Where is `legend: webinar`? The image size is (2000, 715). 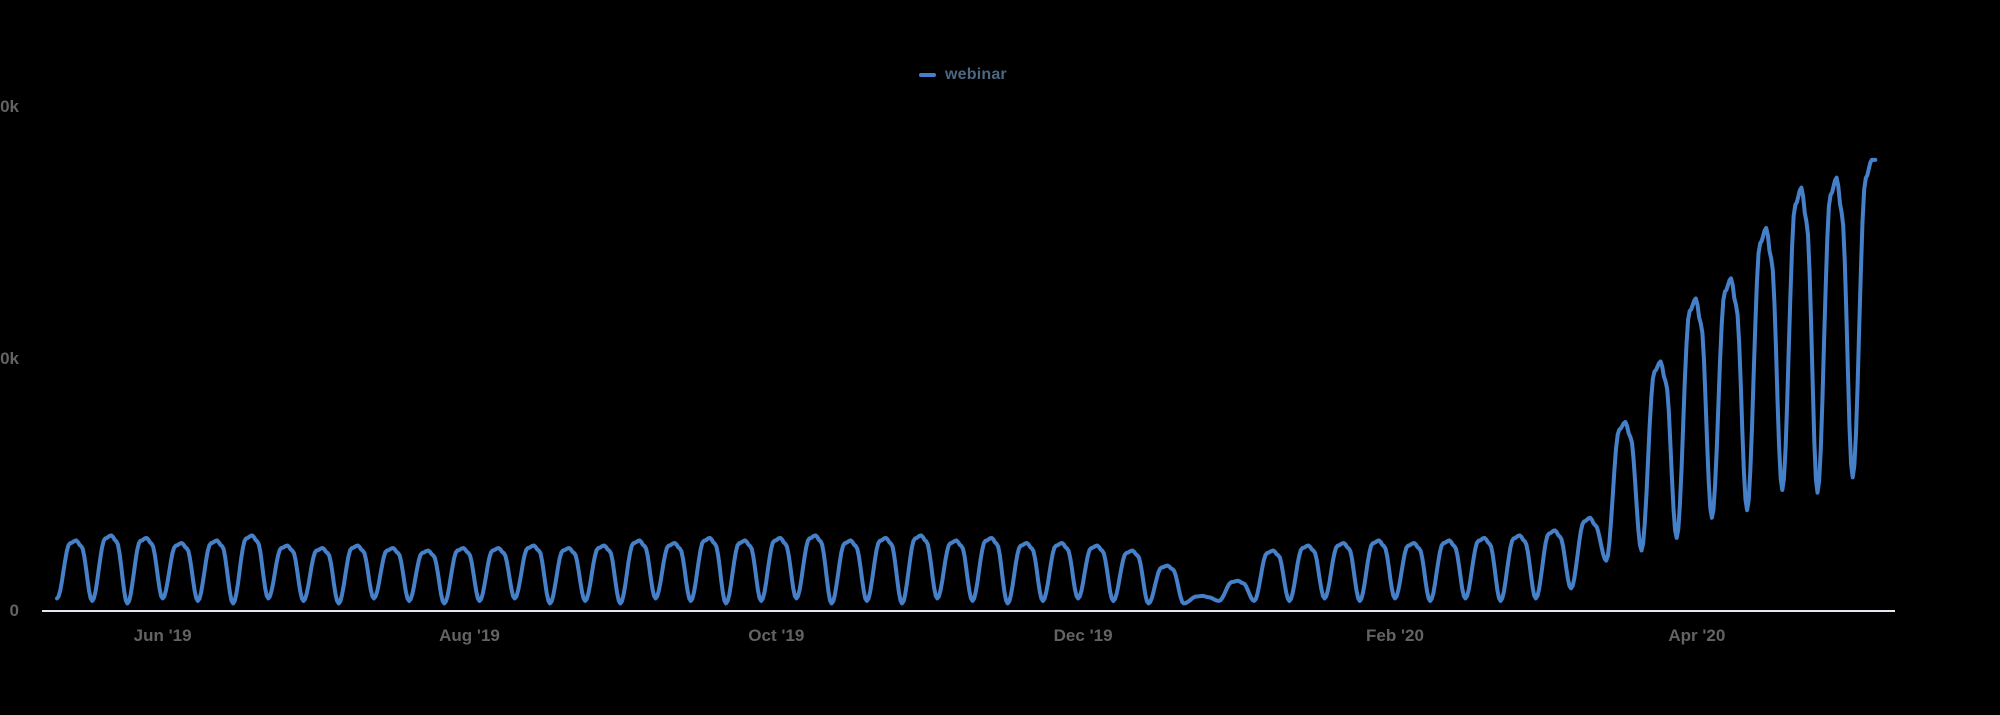
legend: webinar is located at coordinates (963, 75).